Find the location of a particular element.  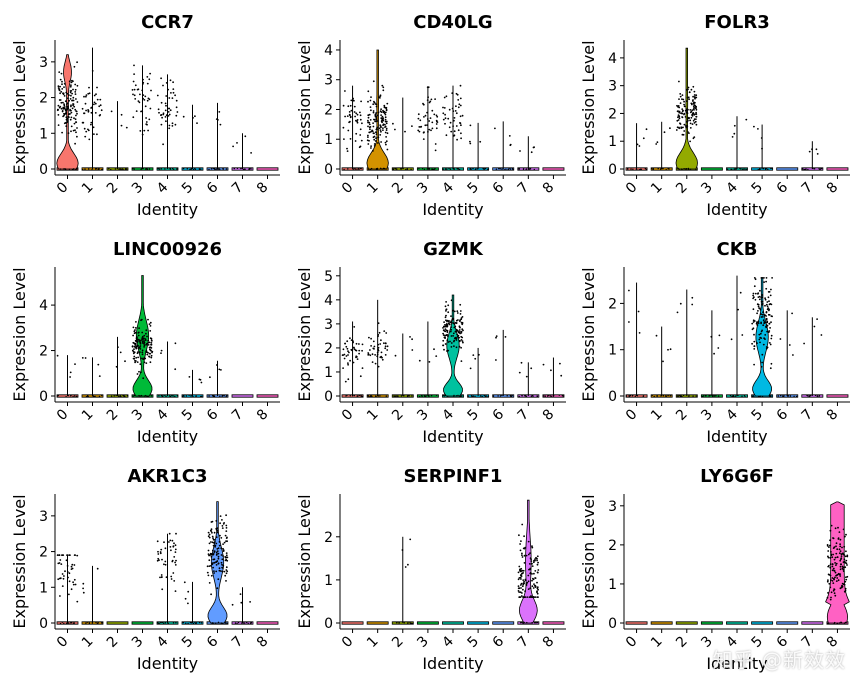

y-tick-label: 2 is located at coordinates (43, 352).